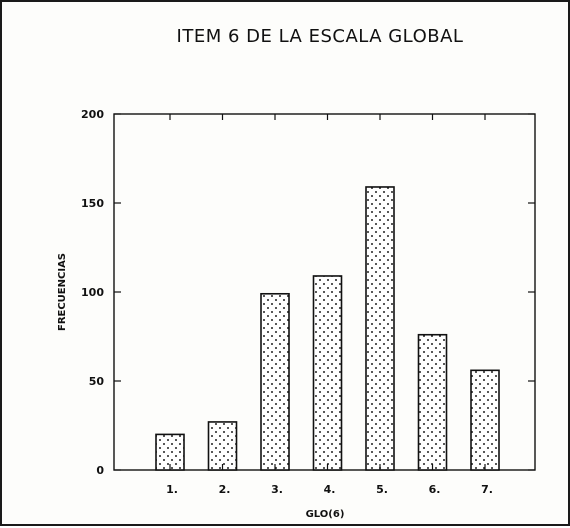 This screenshot has width=570, height=528. I want to click on x-axis-label: GLO(6), so click(325, 514).